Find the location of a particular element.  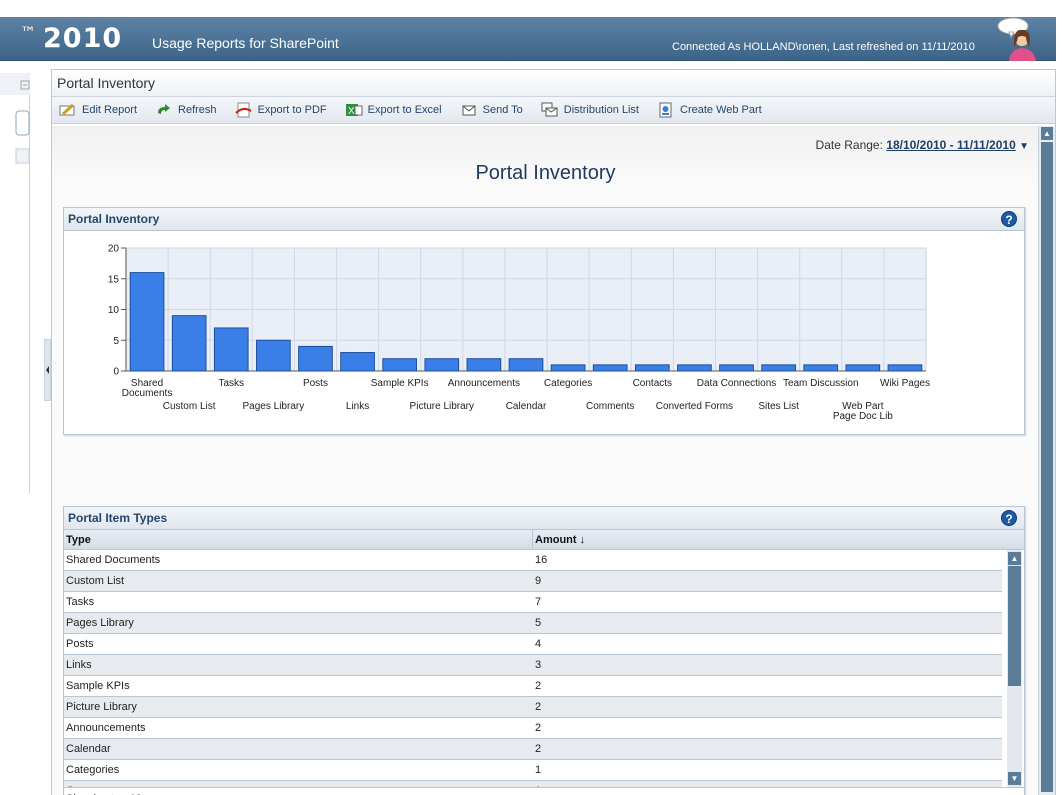

logo-trademark: ™ is located at coordinates (28, 32).